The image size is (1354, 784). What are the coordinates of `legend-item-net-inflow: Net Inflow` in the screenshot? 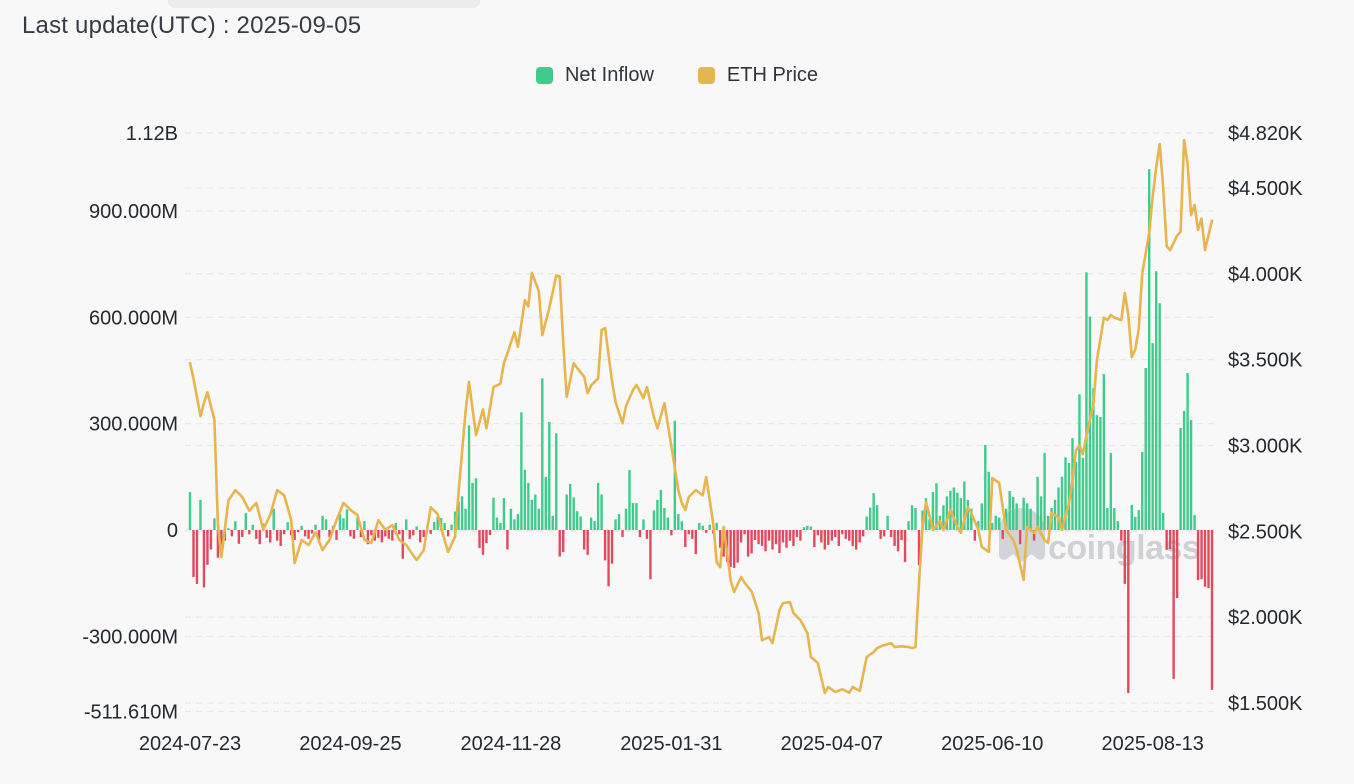 It's located at (594, 75).